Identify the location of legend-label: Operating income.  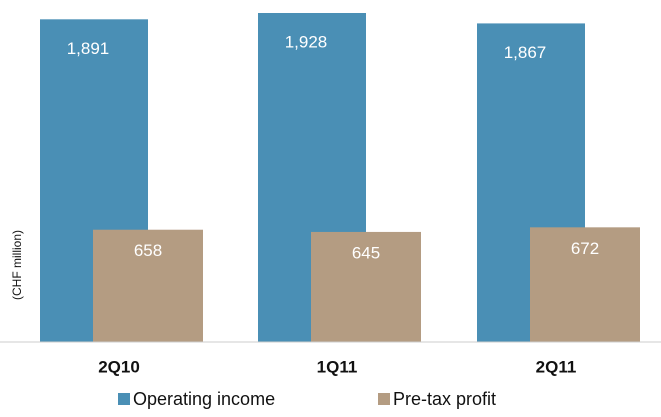
(204, 399).